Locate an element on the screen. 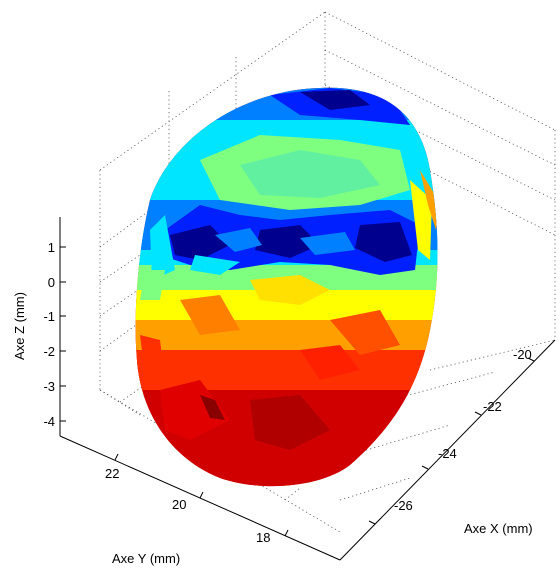  y-axis-label: Axe Y (mm) is located at coordinates (146, 558).